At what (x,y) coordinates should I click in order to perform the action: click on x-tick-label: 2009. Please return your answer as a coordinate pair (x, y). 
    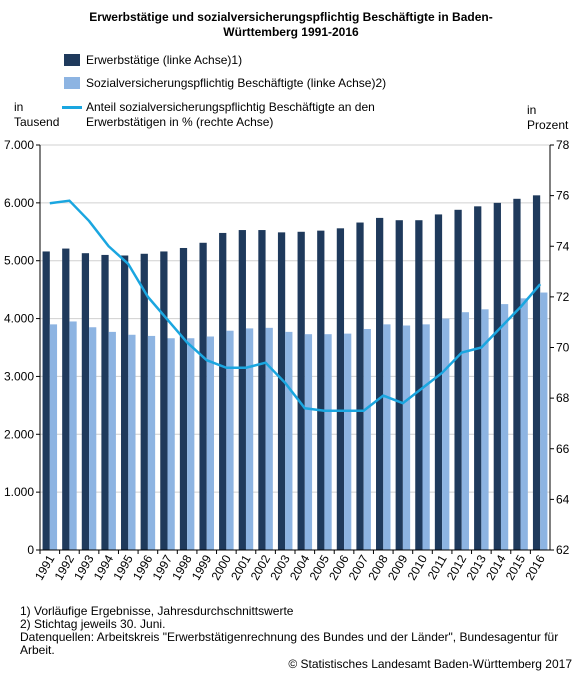
    Looking at the image, I should click on (398, 567).